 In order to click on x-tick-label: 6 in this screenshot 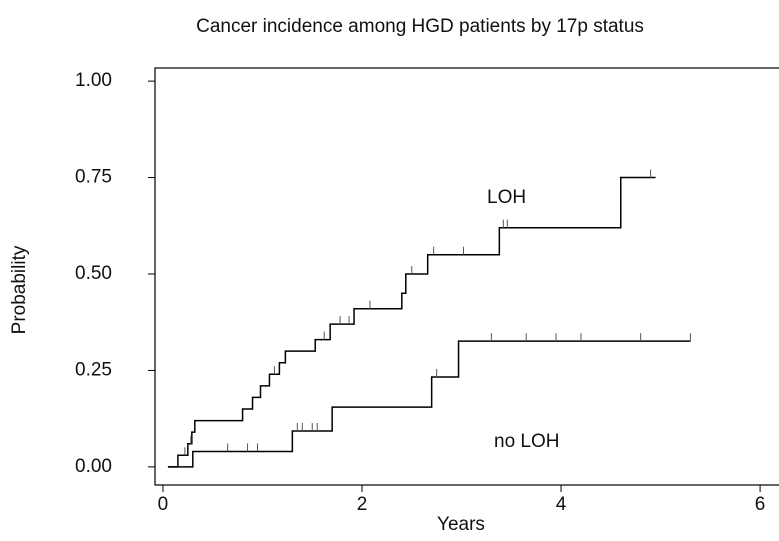, I will do `click(760, 504)`.